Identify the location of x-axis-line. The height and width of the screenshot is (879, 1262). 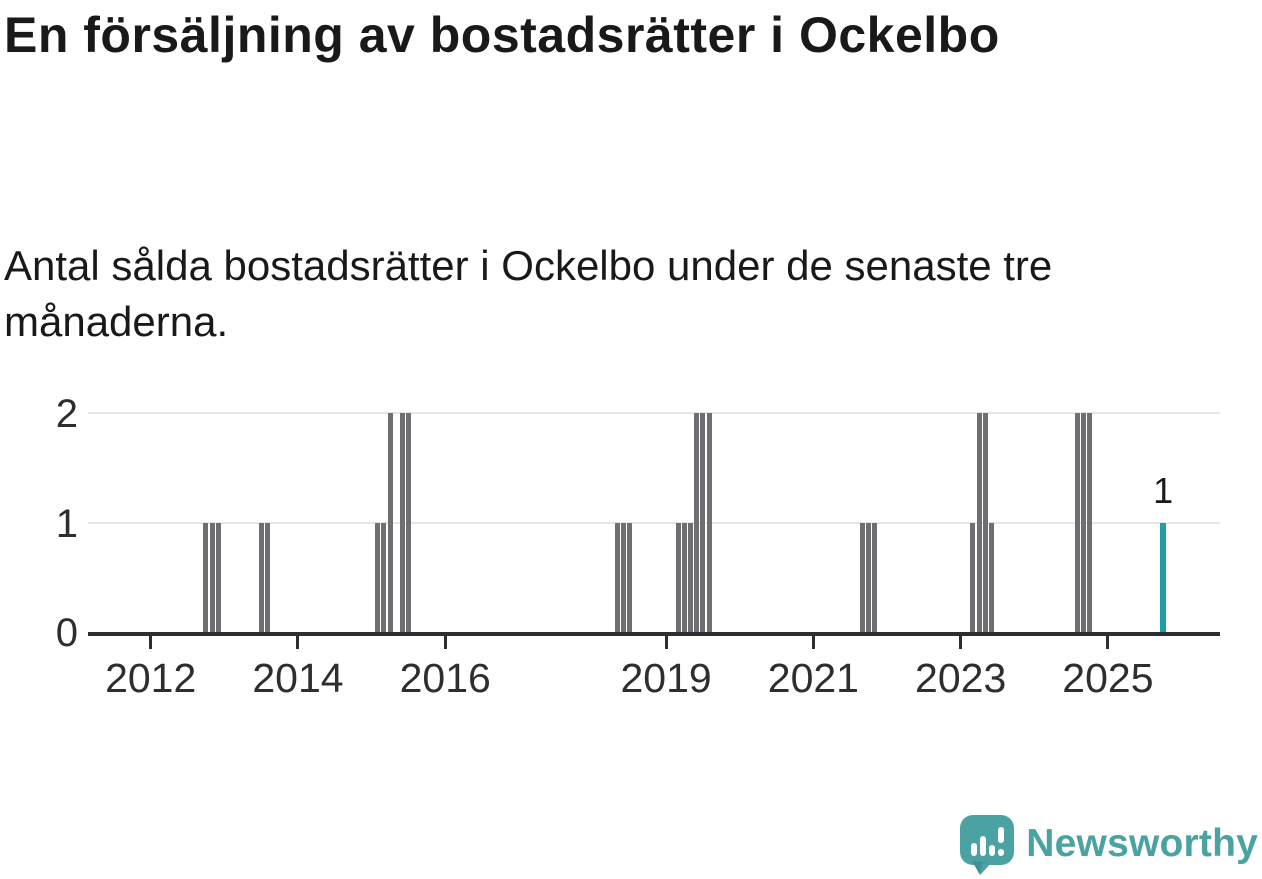
(654, 634).